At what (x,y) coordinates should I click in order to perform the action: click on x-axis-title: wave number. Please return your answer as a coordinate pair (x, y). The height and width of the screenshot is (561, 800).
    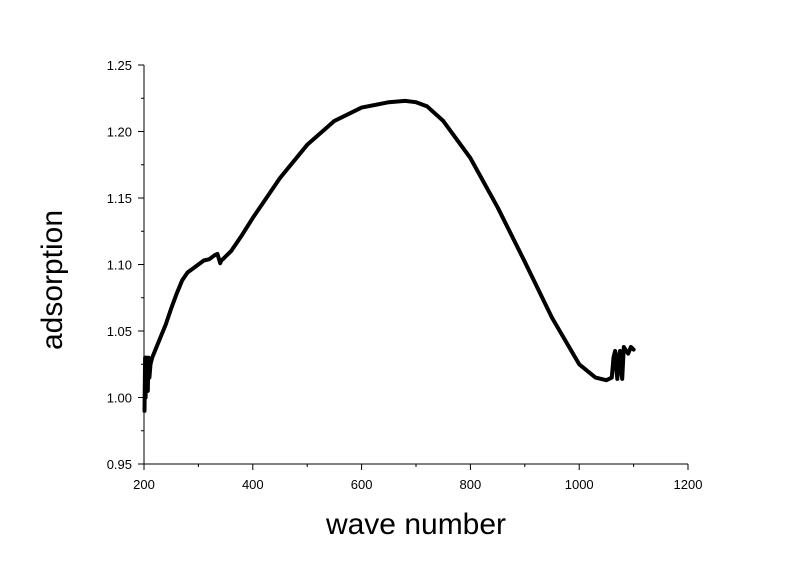
    Looking at the image, I should click on (415, 524).